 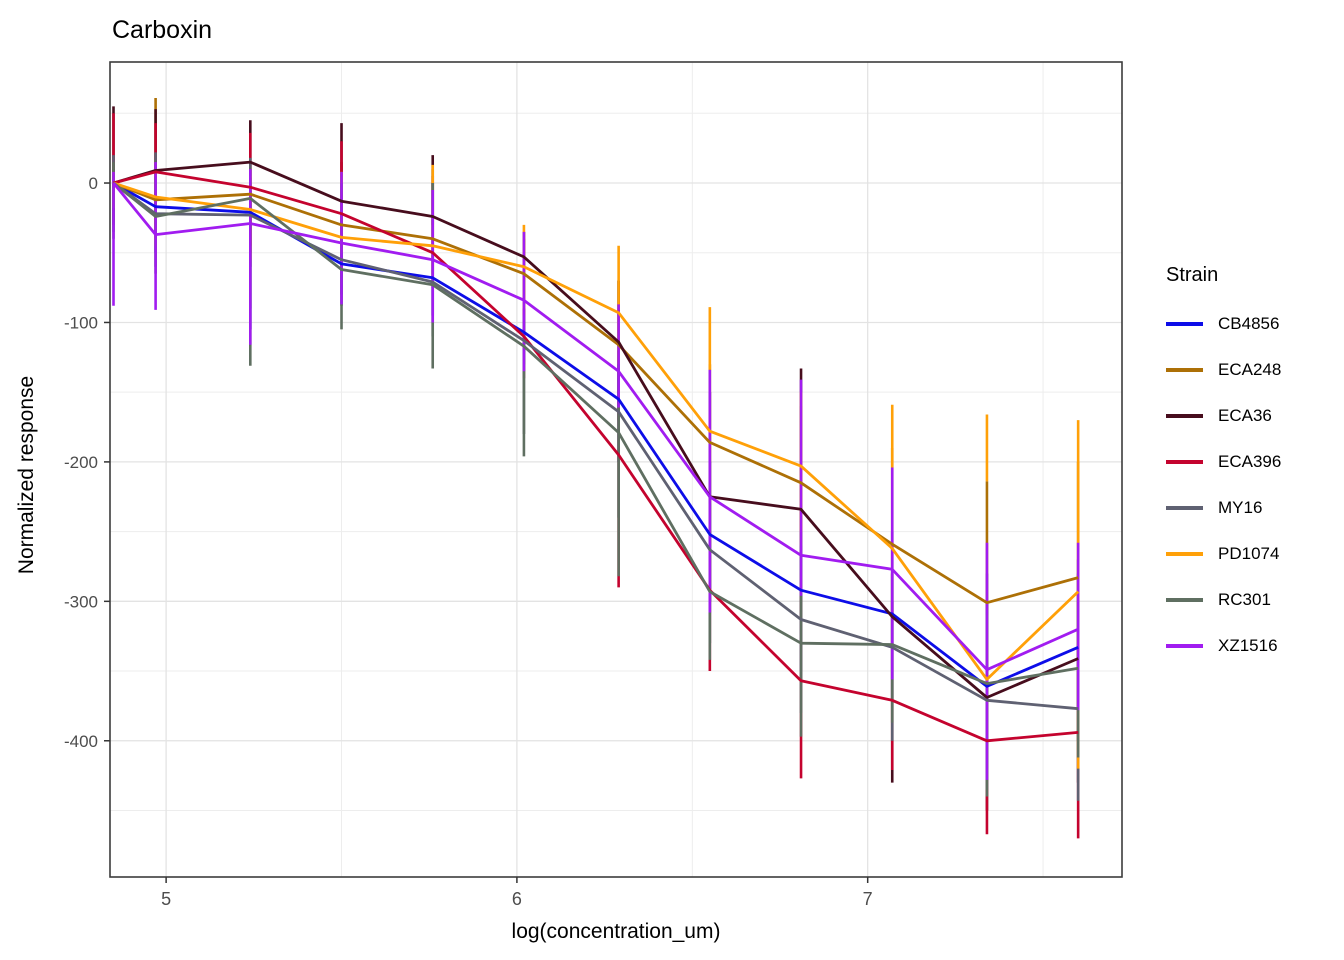 I want to click on y-tick-label: 0, so click(x=93, y=183).